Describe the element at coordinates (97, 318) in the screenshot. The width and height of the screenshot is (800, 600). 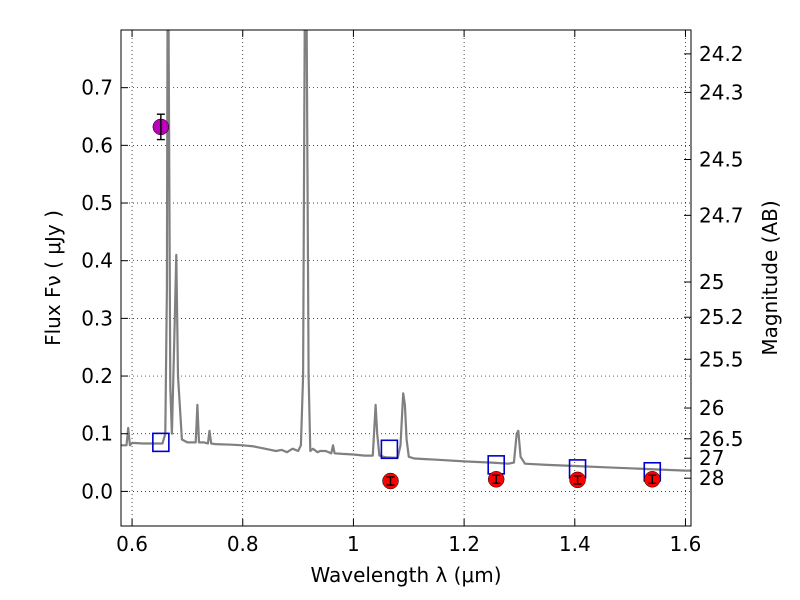
I see `y-tick-label: 0.3` at that location.